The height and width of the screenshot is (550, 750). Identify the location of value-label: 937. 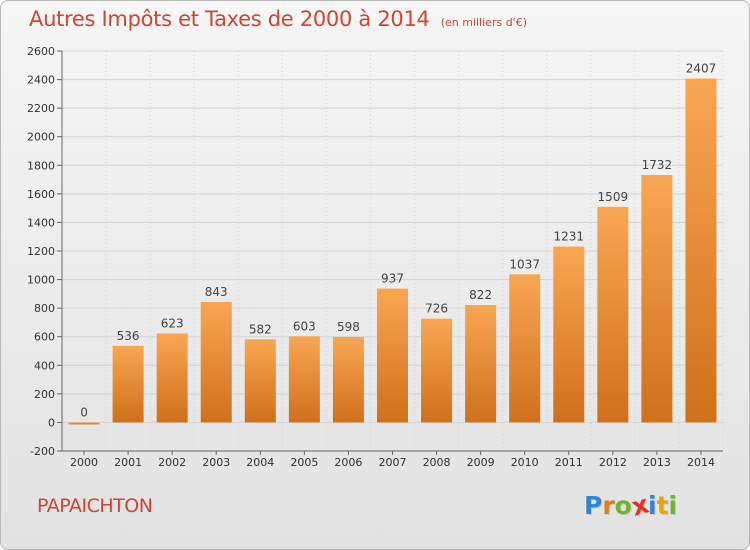
(392, 279).